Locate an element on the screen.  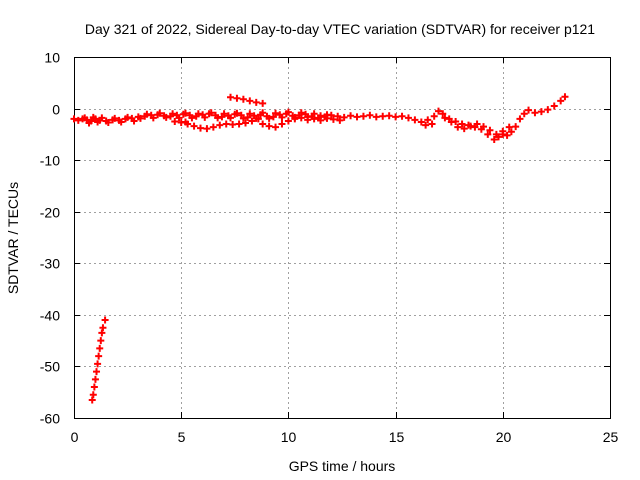
series-lower-arc is located at coordinates (223, 124).